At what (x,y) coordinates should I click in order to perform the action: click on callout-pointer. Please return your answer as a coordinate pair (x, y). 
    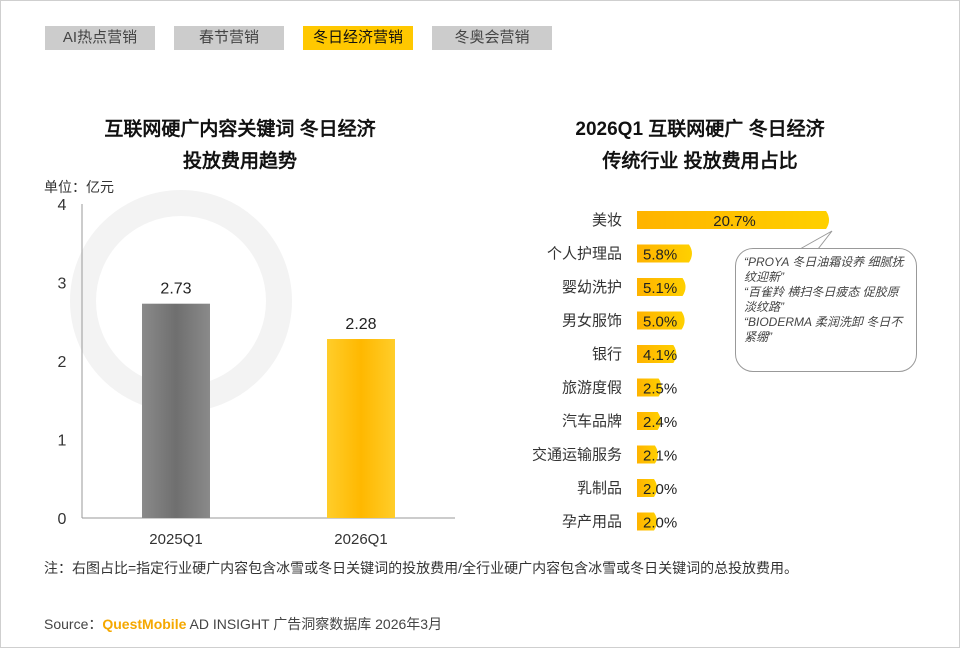
    Looking at the image, I should click on (816, 240).